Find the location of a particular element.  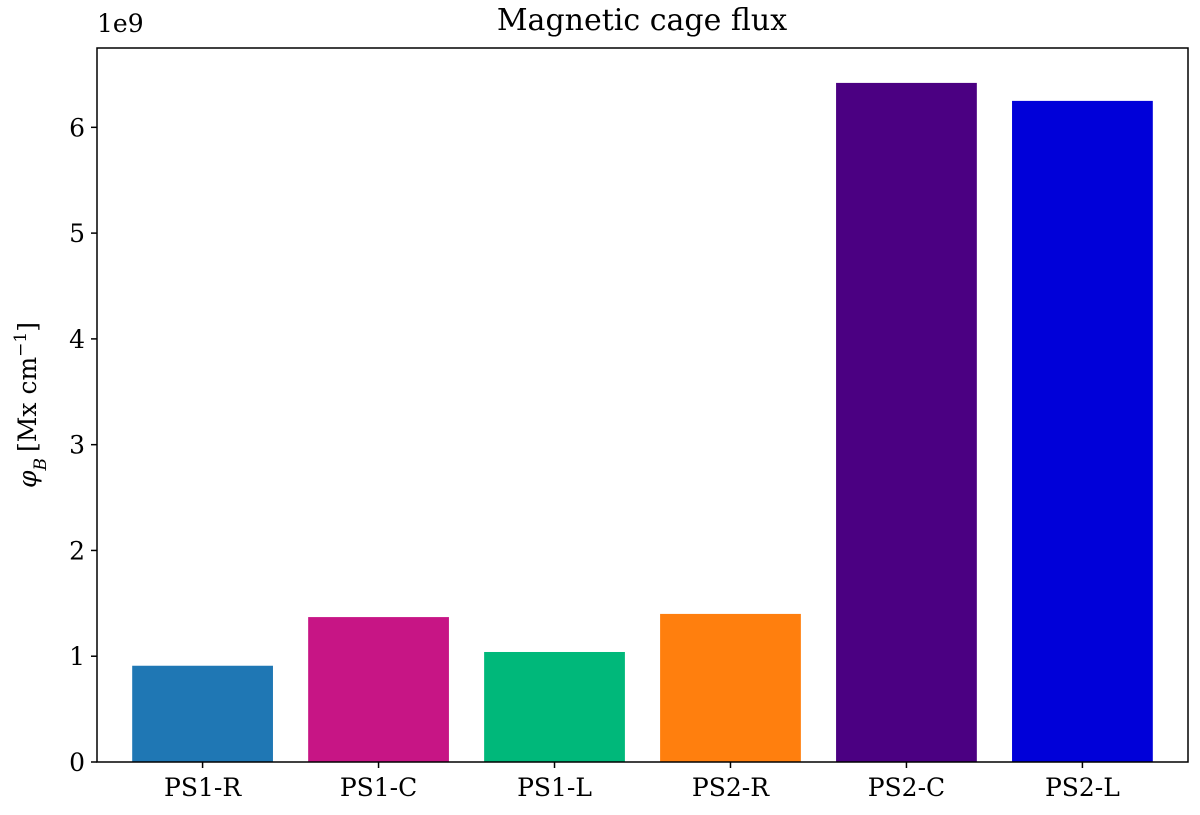

y-axis-scale-label: 1e9 is located at coordinates (120, 23).